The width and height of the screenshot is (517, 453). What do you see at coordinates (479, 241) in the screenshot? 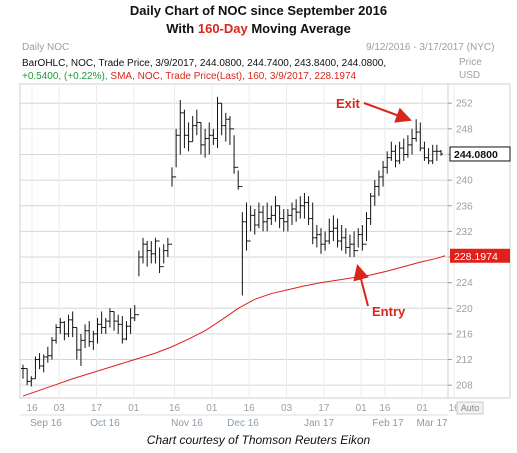
I see `price-axis-strip` at bounding box center [479, 241].